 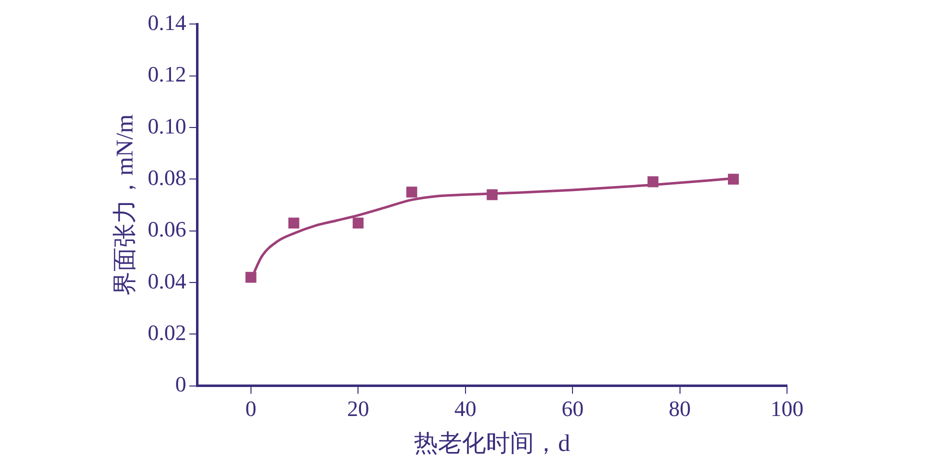 I want to click on x-tick-label: 80, so click(x=679, y=408).